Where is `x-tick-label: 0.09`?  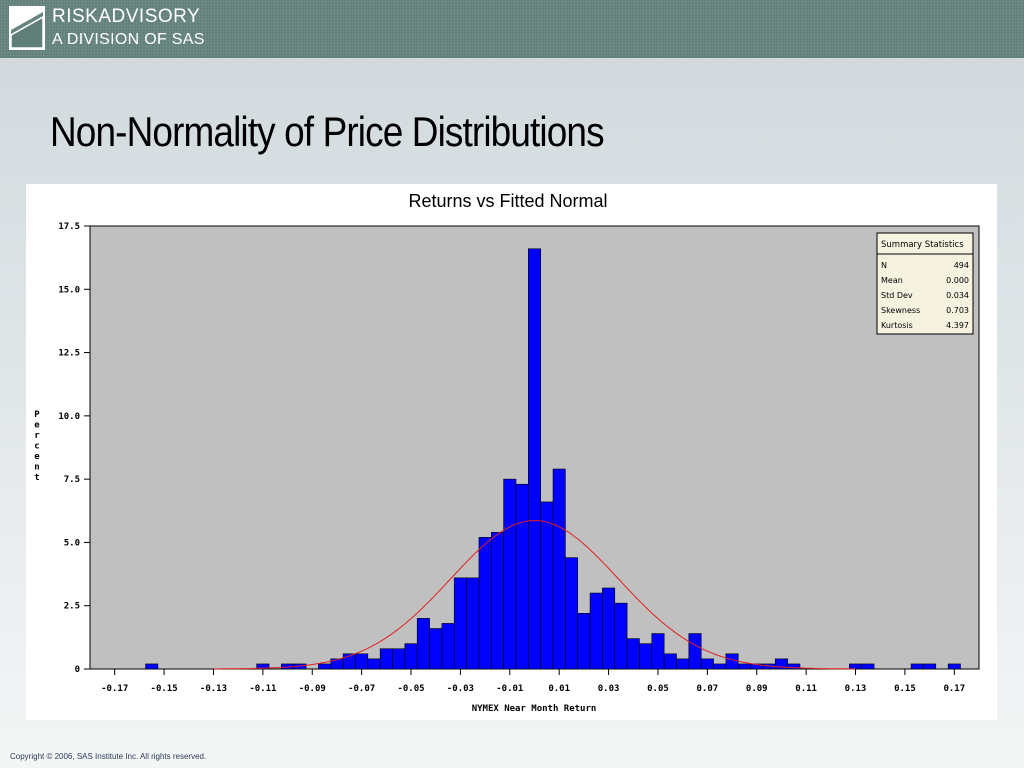 x-tick-label: 0.09 is located at coordinates (757, 689).